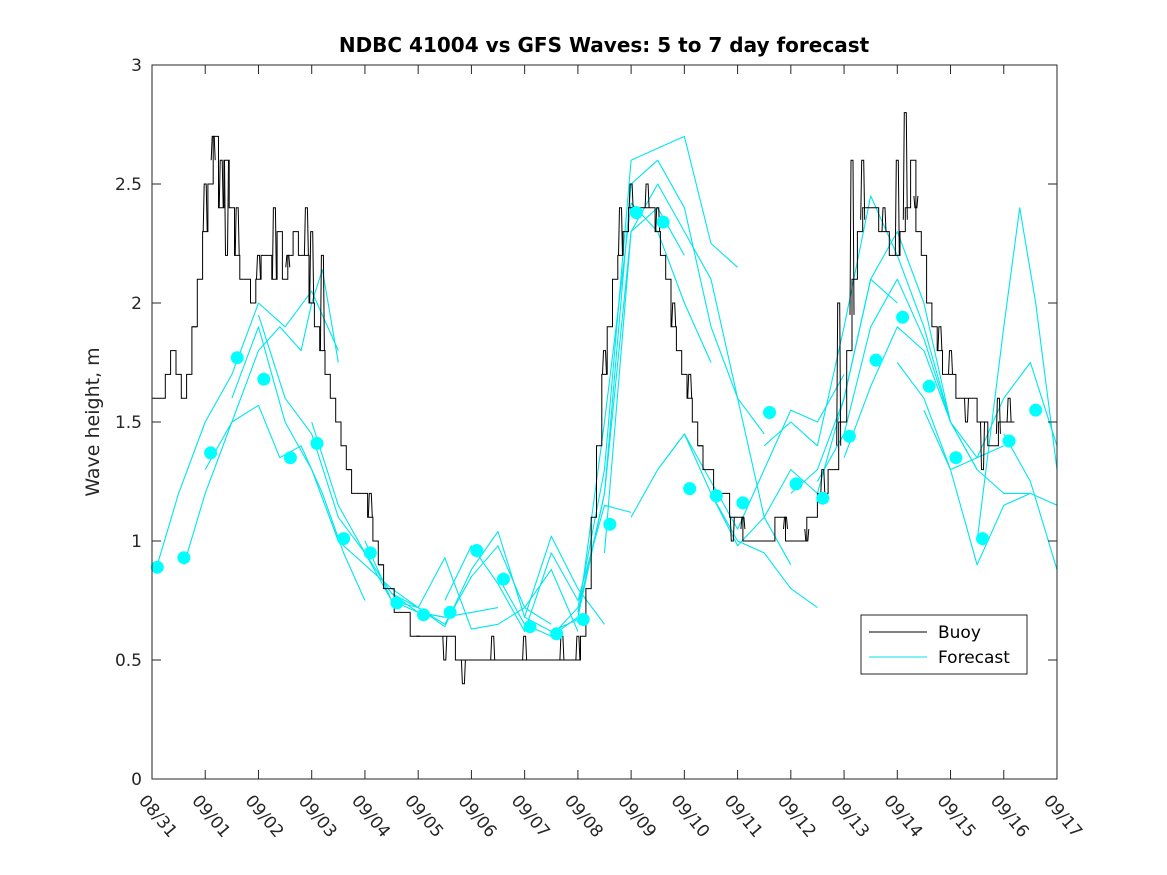 Image resolution: width=1167 pixels, height=875 pixels. I want to click on legend: Buoy Forecast, so click(944, 644).